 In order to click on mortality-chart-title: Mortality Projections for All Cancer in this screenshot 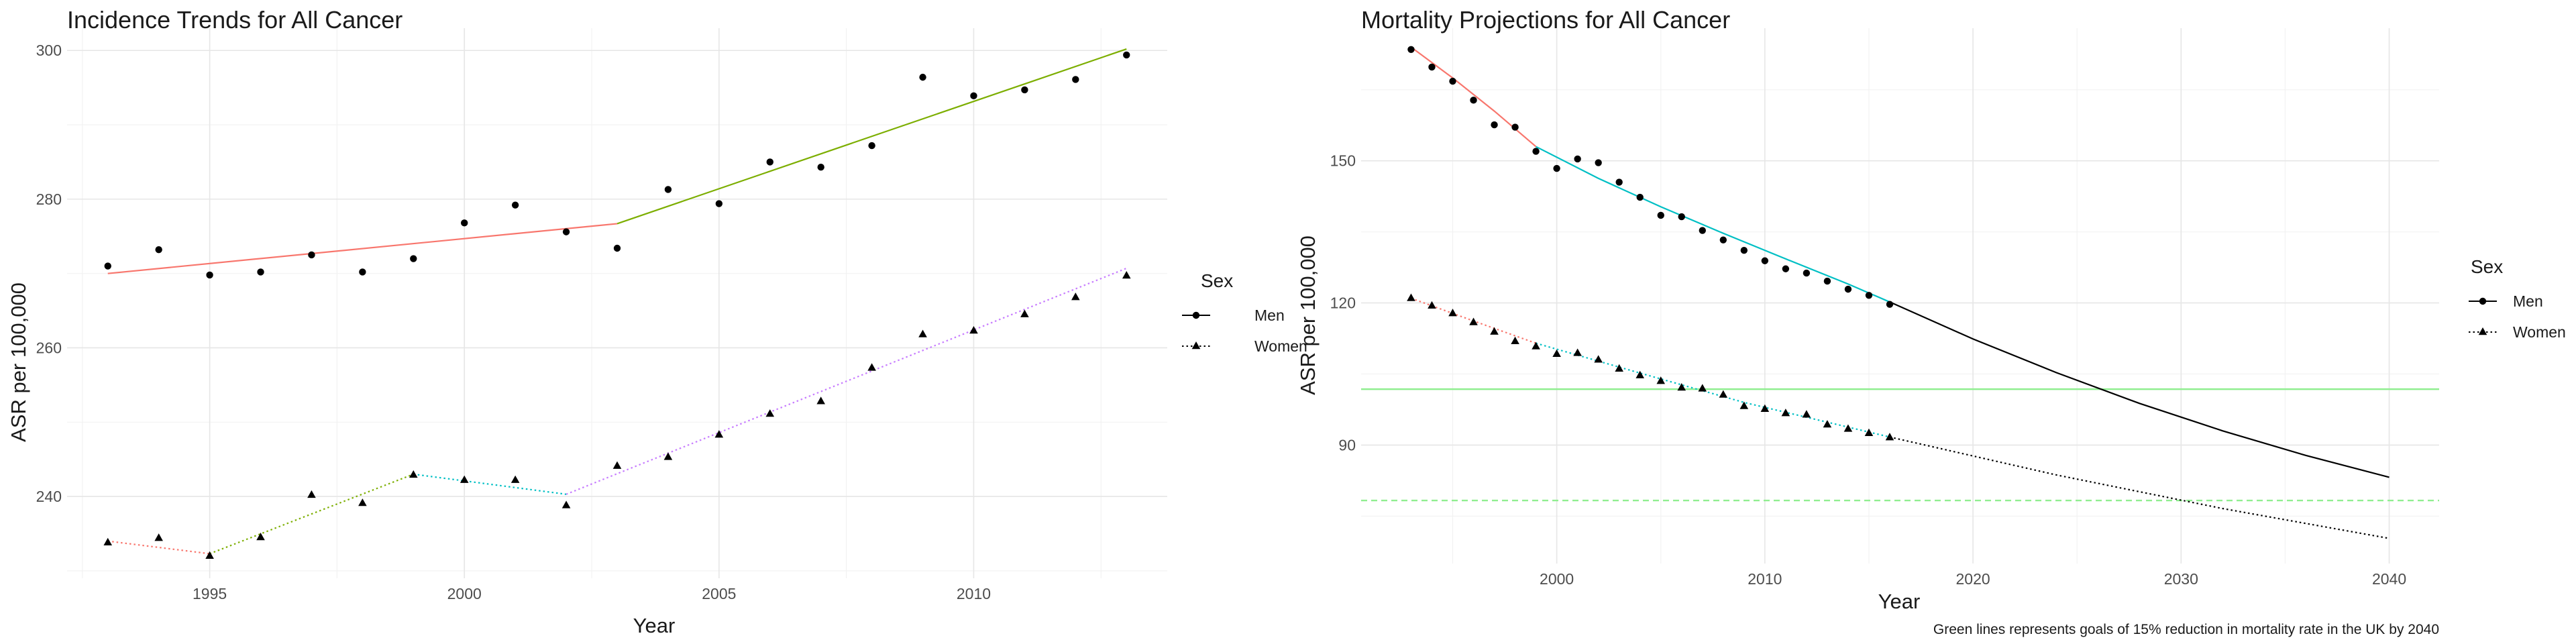, I will do `click(1545, 20)`.